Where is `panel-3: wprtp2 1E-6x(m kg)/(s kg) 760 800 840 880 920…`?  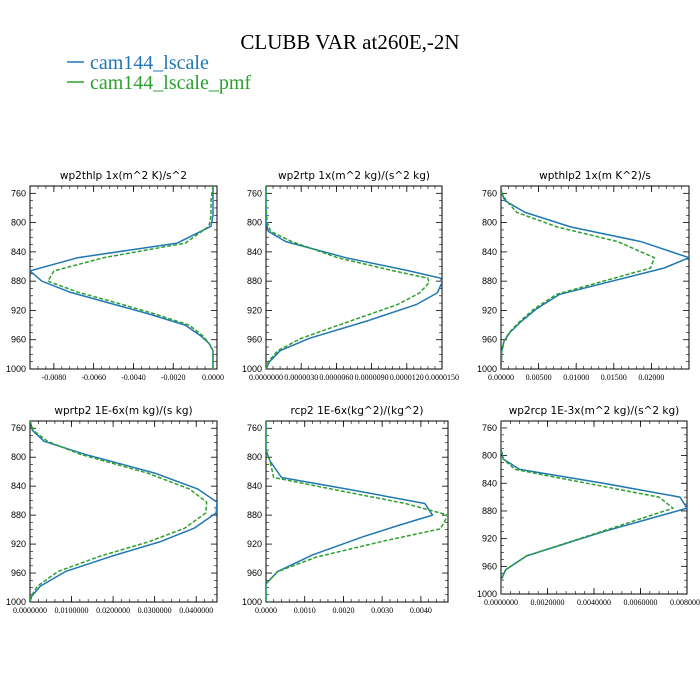
panel-3: wprtp2 1E-6x(m kg)/(s kg) 760 800 840 880 920… is located at coordinates (112, 510).